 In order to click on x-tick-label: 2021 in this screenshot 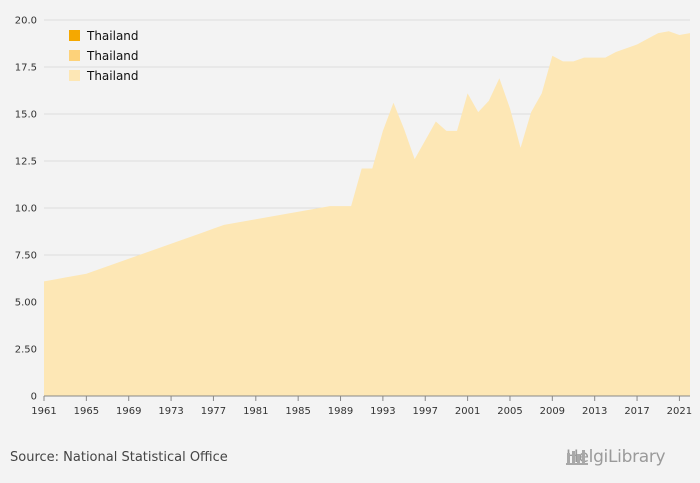, I will do `click(679, 411)`.